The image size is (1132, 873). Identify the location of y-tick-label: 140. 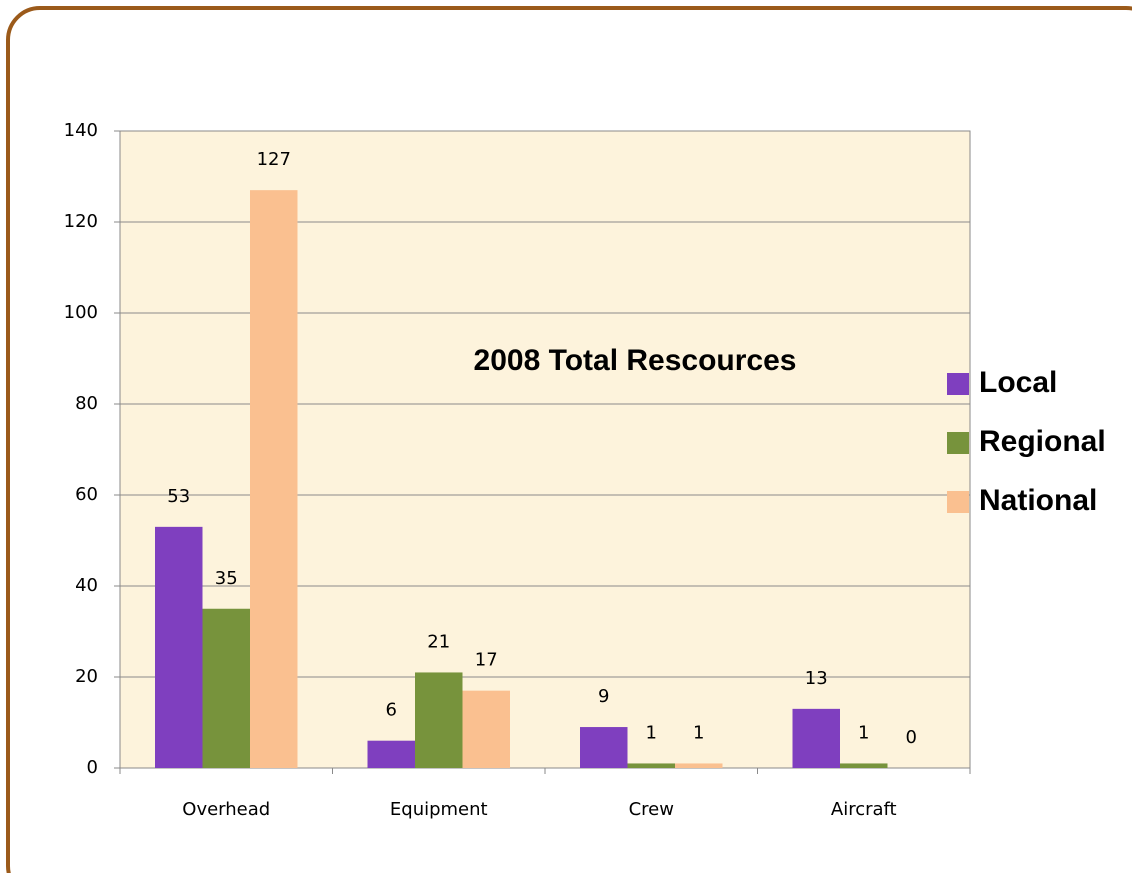
(81, 130).